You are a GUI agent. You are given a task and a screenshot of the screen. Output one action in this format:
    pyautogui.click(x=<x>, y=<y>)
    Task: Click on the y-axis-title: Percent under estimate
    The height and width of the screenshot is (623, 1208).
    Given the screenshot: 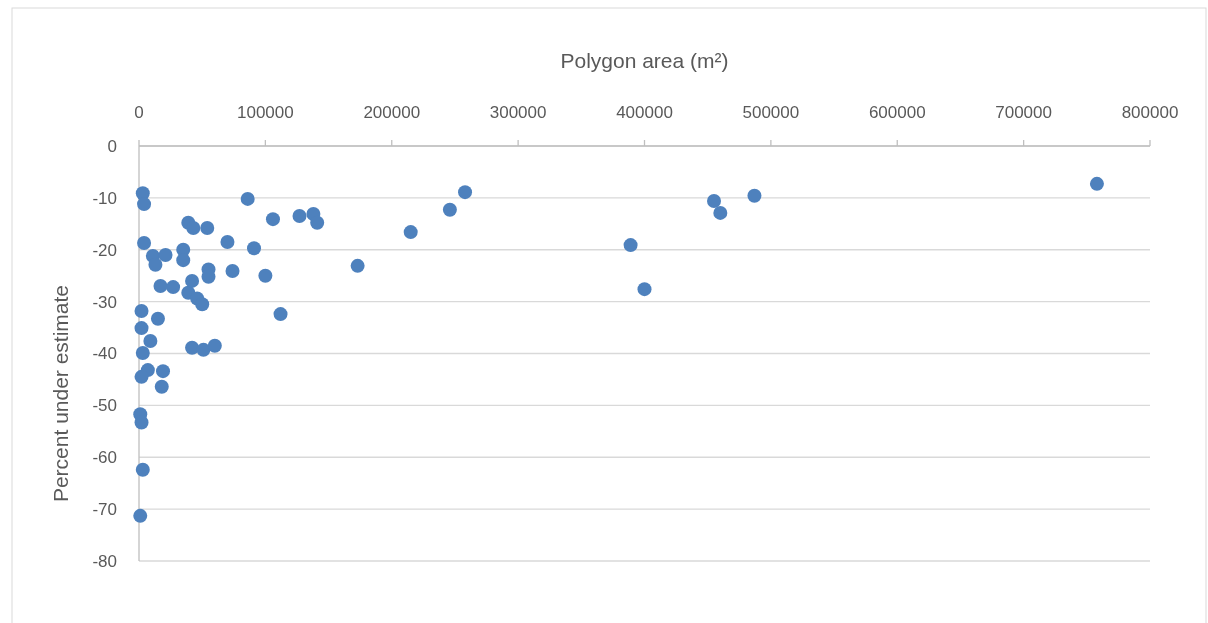 What is the action you would take?
    pyautogui.click(x=60, y=393)
    